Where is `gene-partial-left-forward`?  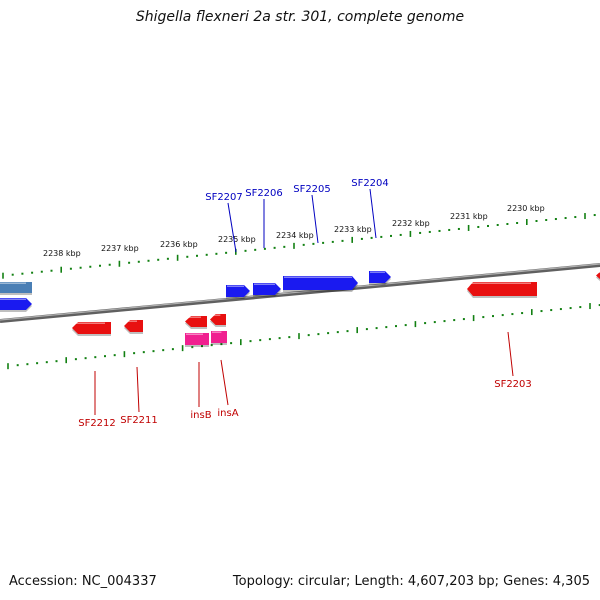
gene-partial-left-forward is located at coordinates (16, 305).